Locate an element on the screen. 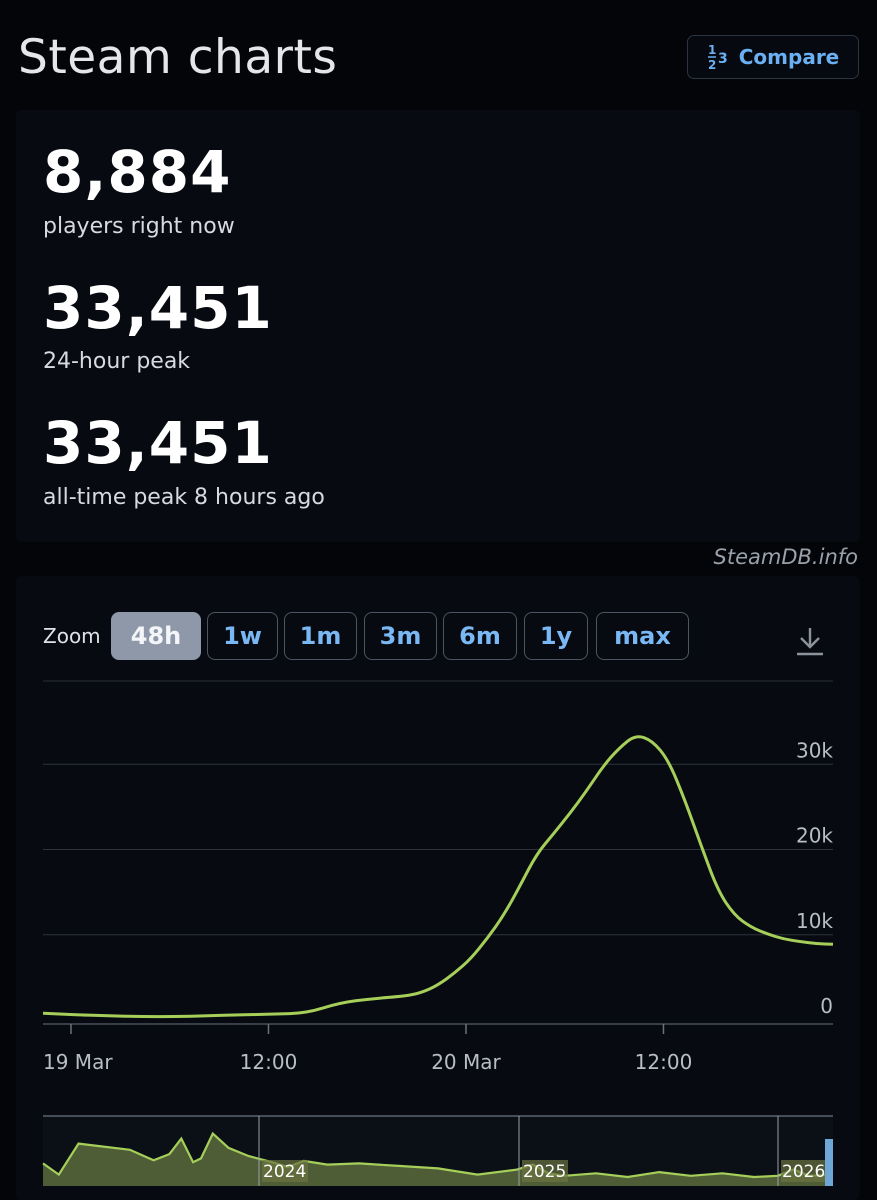  y-tick-label: 30k is located at coordinates (814, 750).